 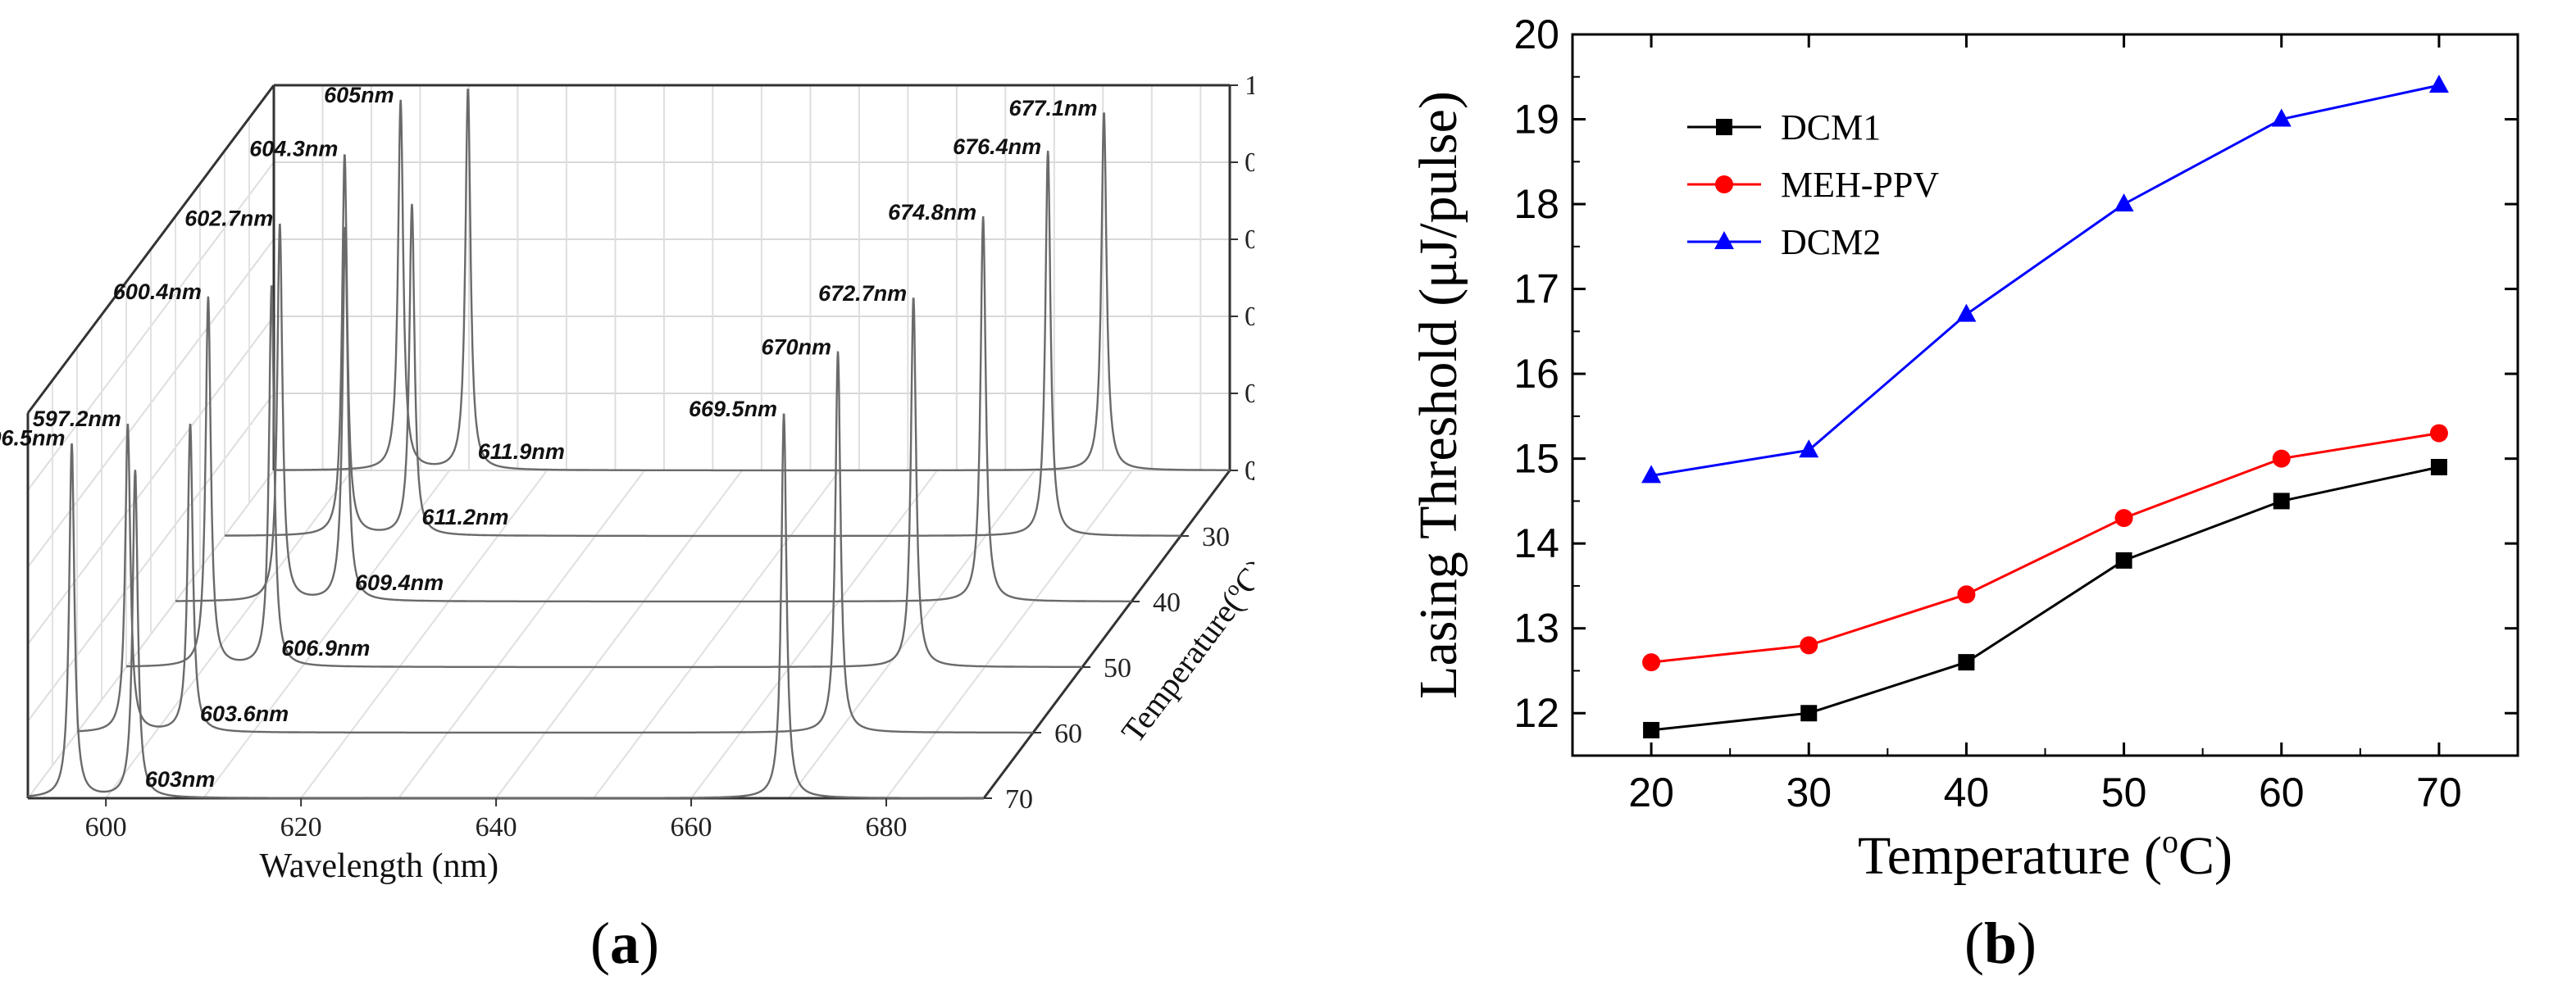 I want to click on peak-label: 611.9nm, so click(x=521, y=451).